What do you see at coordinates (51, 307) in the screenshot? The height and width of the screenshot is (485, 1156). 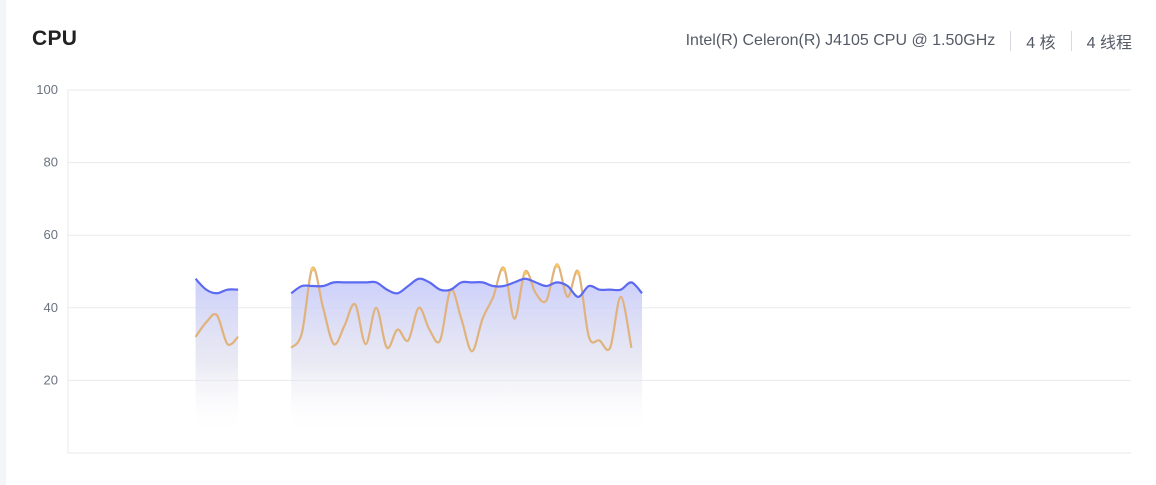 I see `y-tick-label: 40` at bounding box center [51, 307].